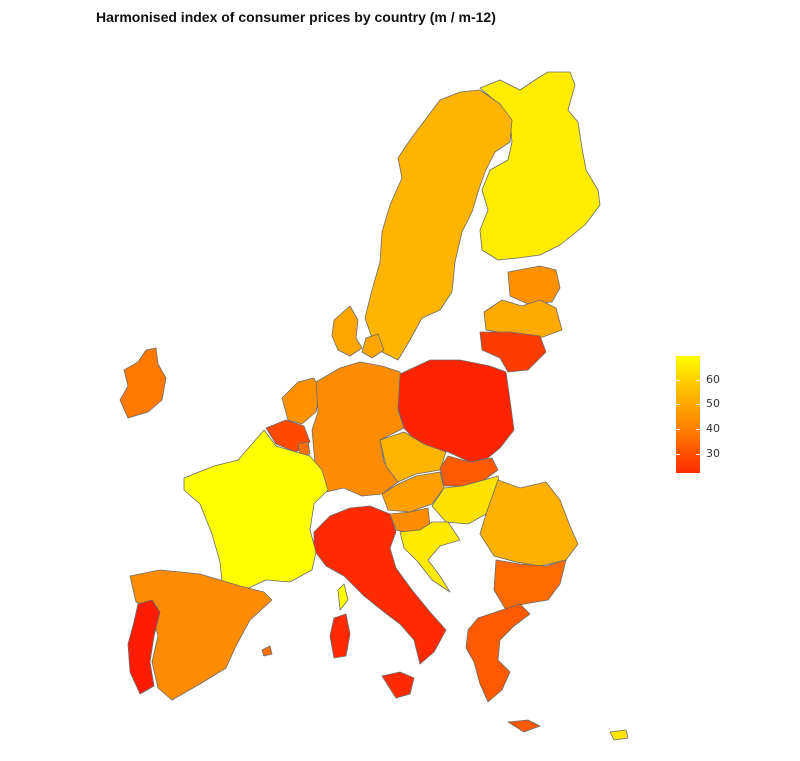 This screenshot has width=800, height=761. Describe the element at coordinates (430, 557) in the screenshot. I see `country-croatia` at that location.